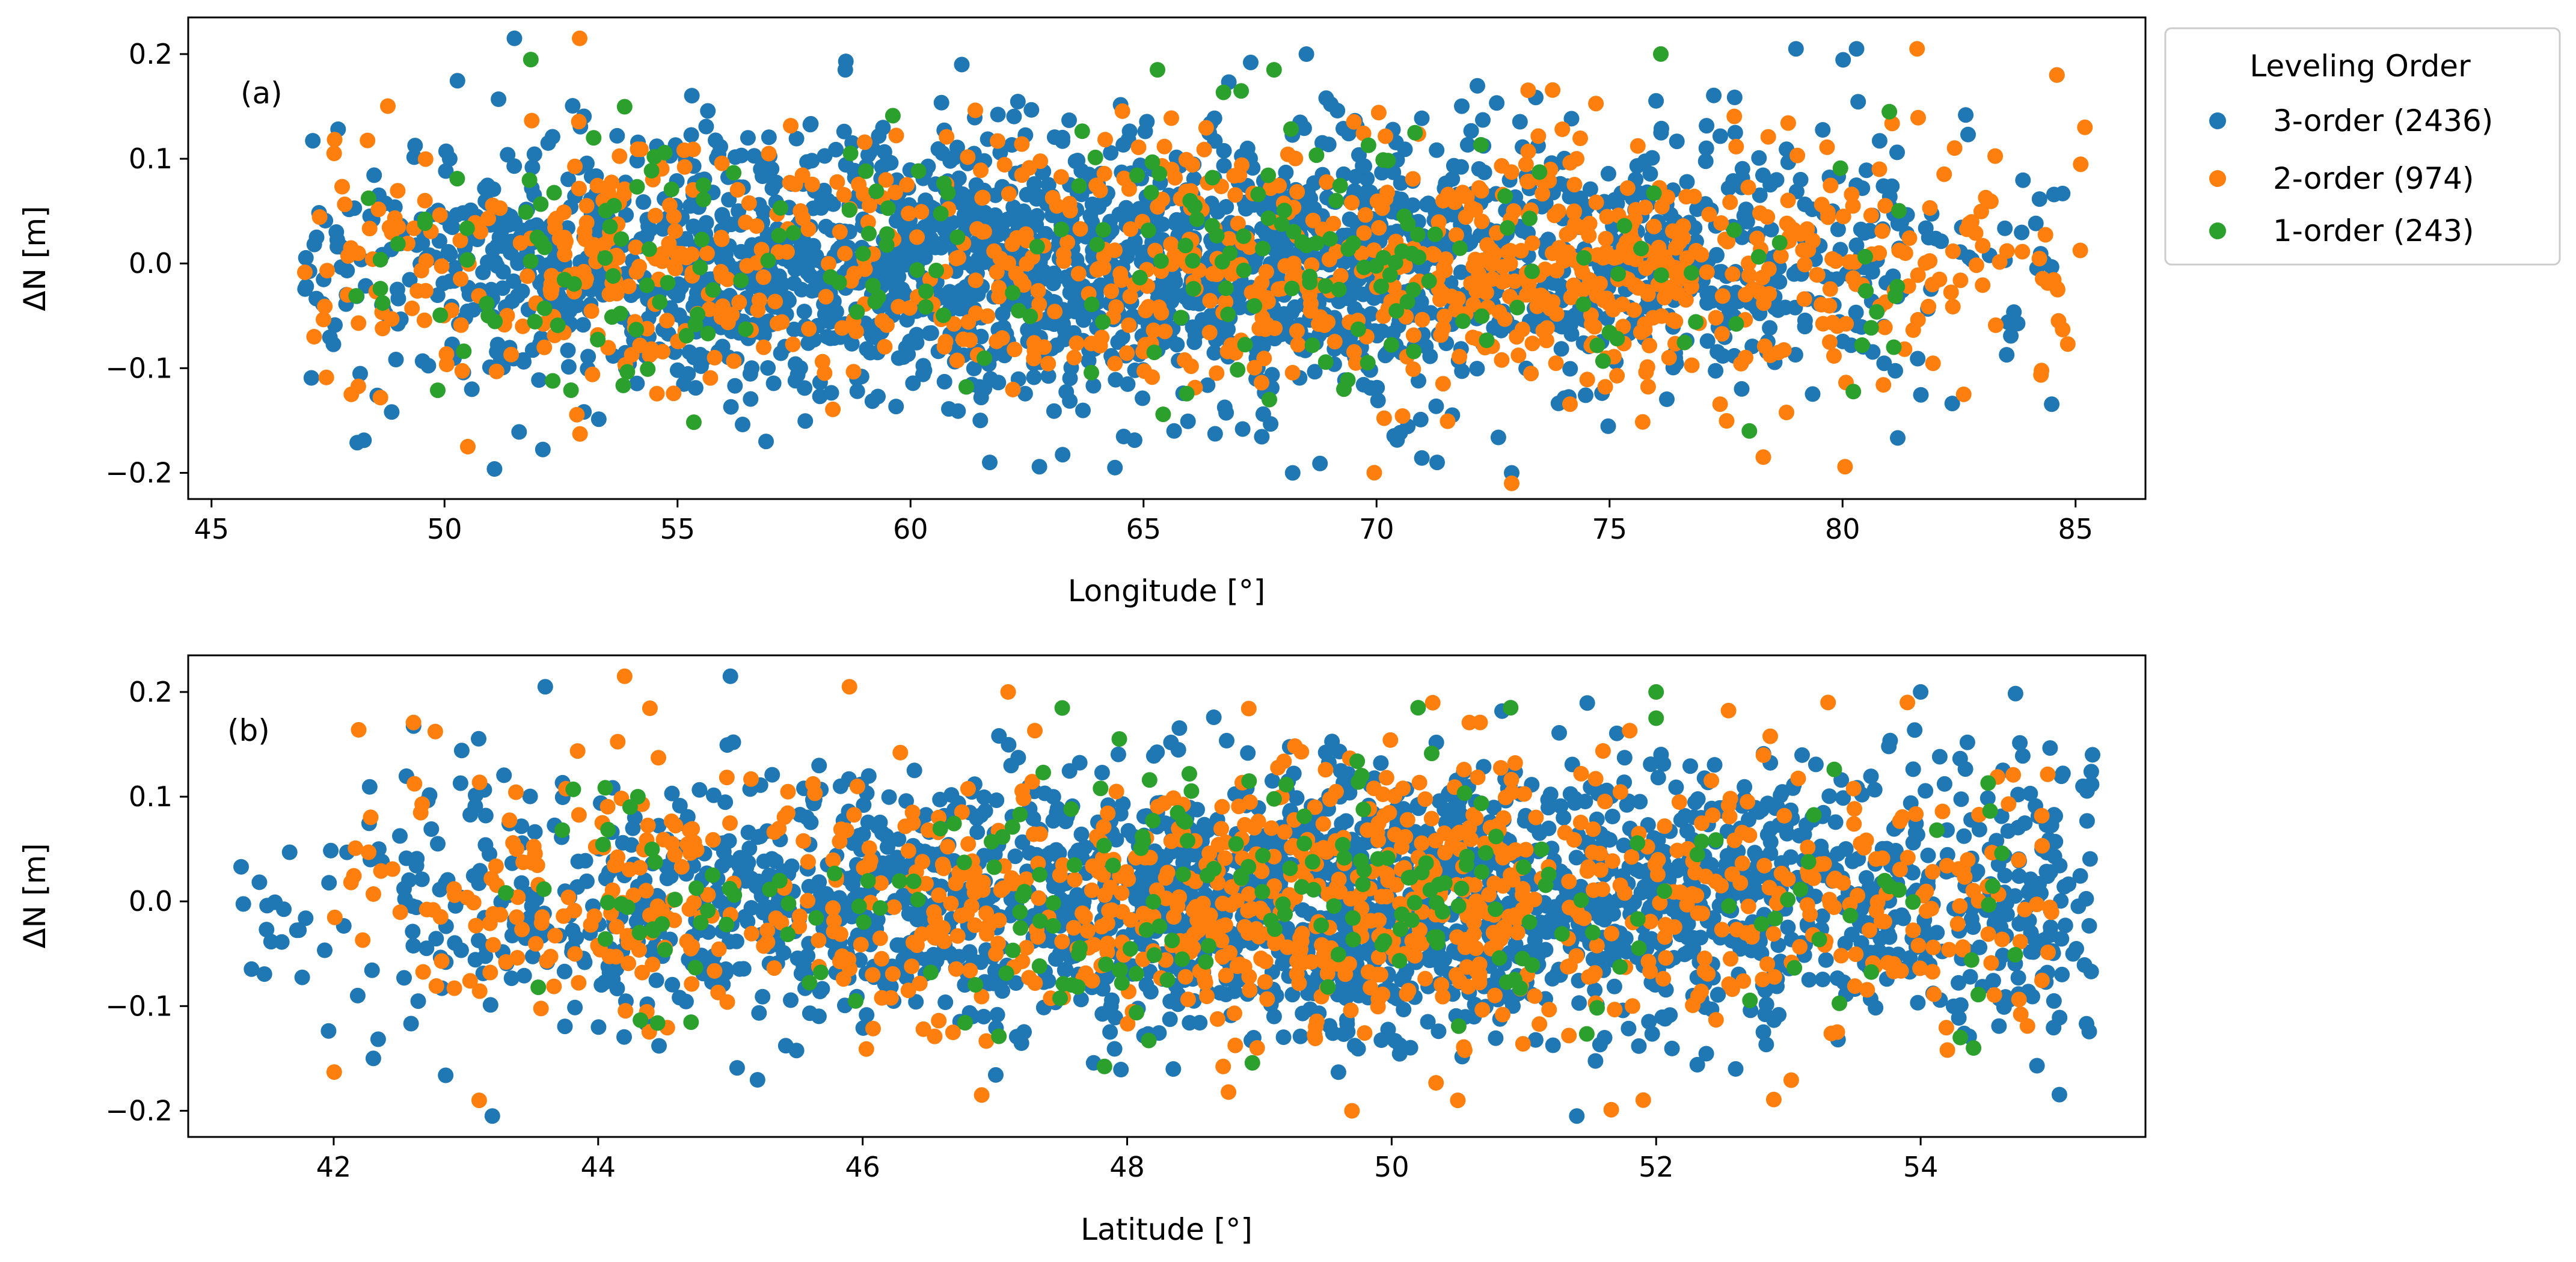 The image size is (2576, 1262). What do you see at coordinates (34, 258) in the screenshot?
I see `panel-a-ylabel: ΔN [m]` at bounding box center [34, 258].